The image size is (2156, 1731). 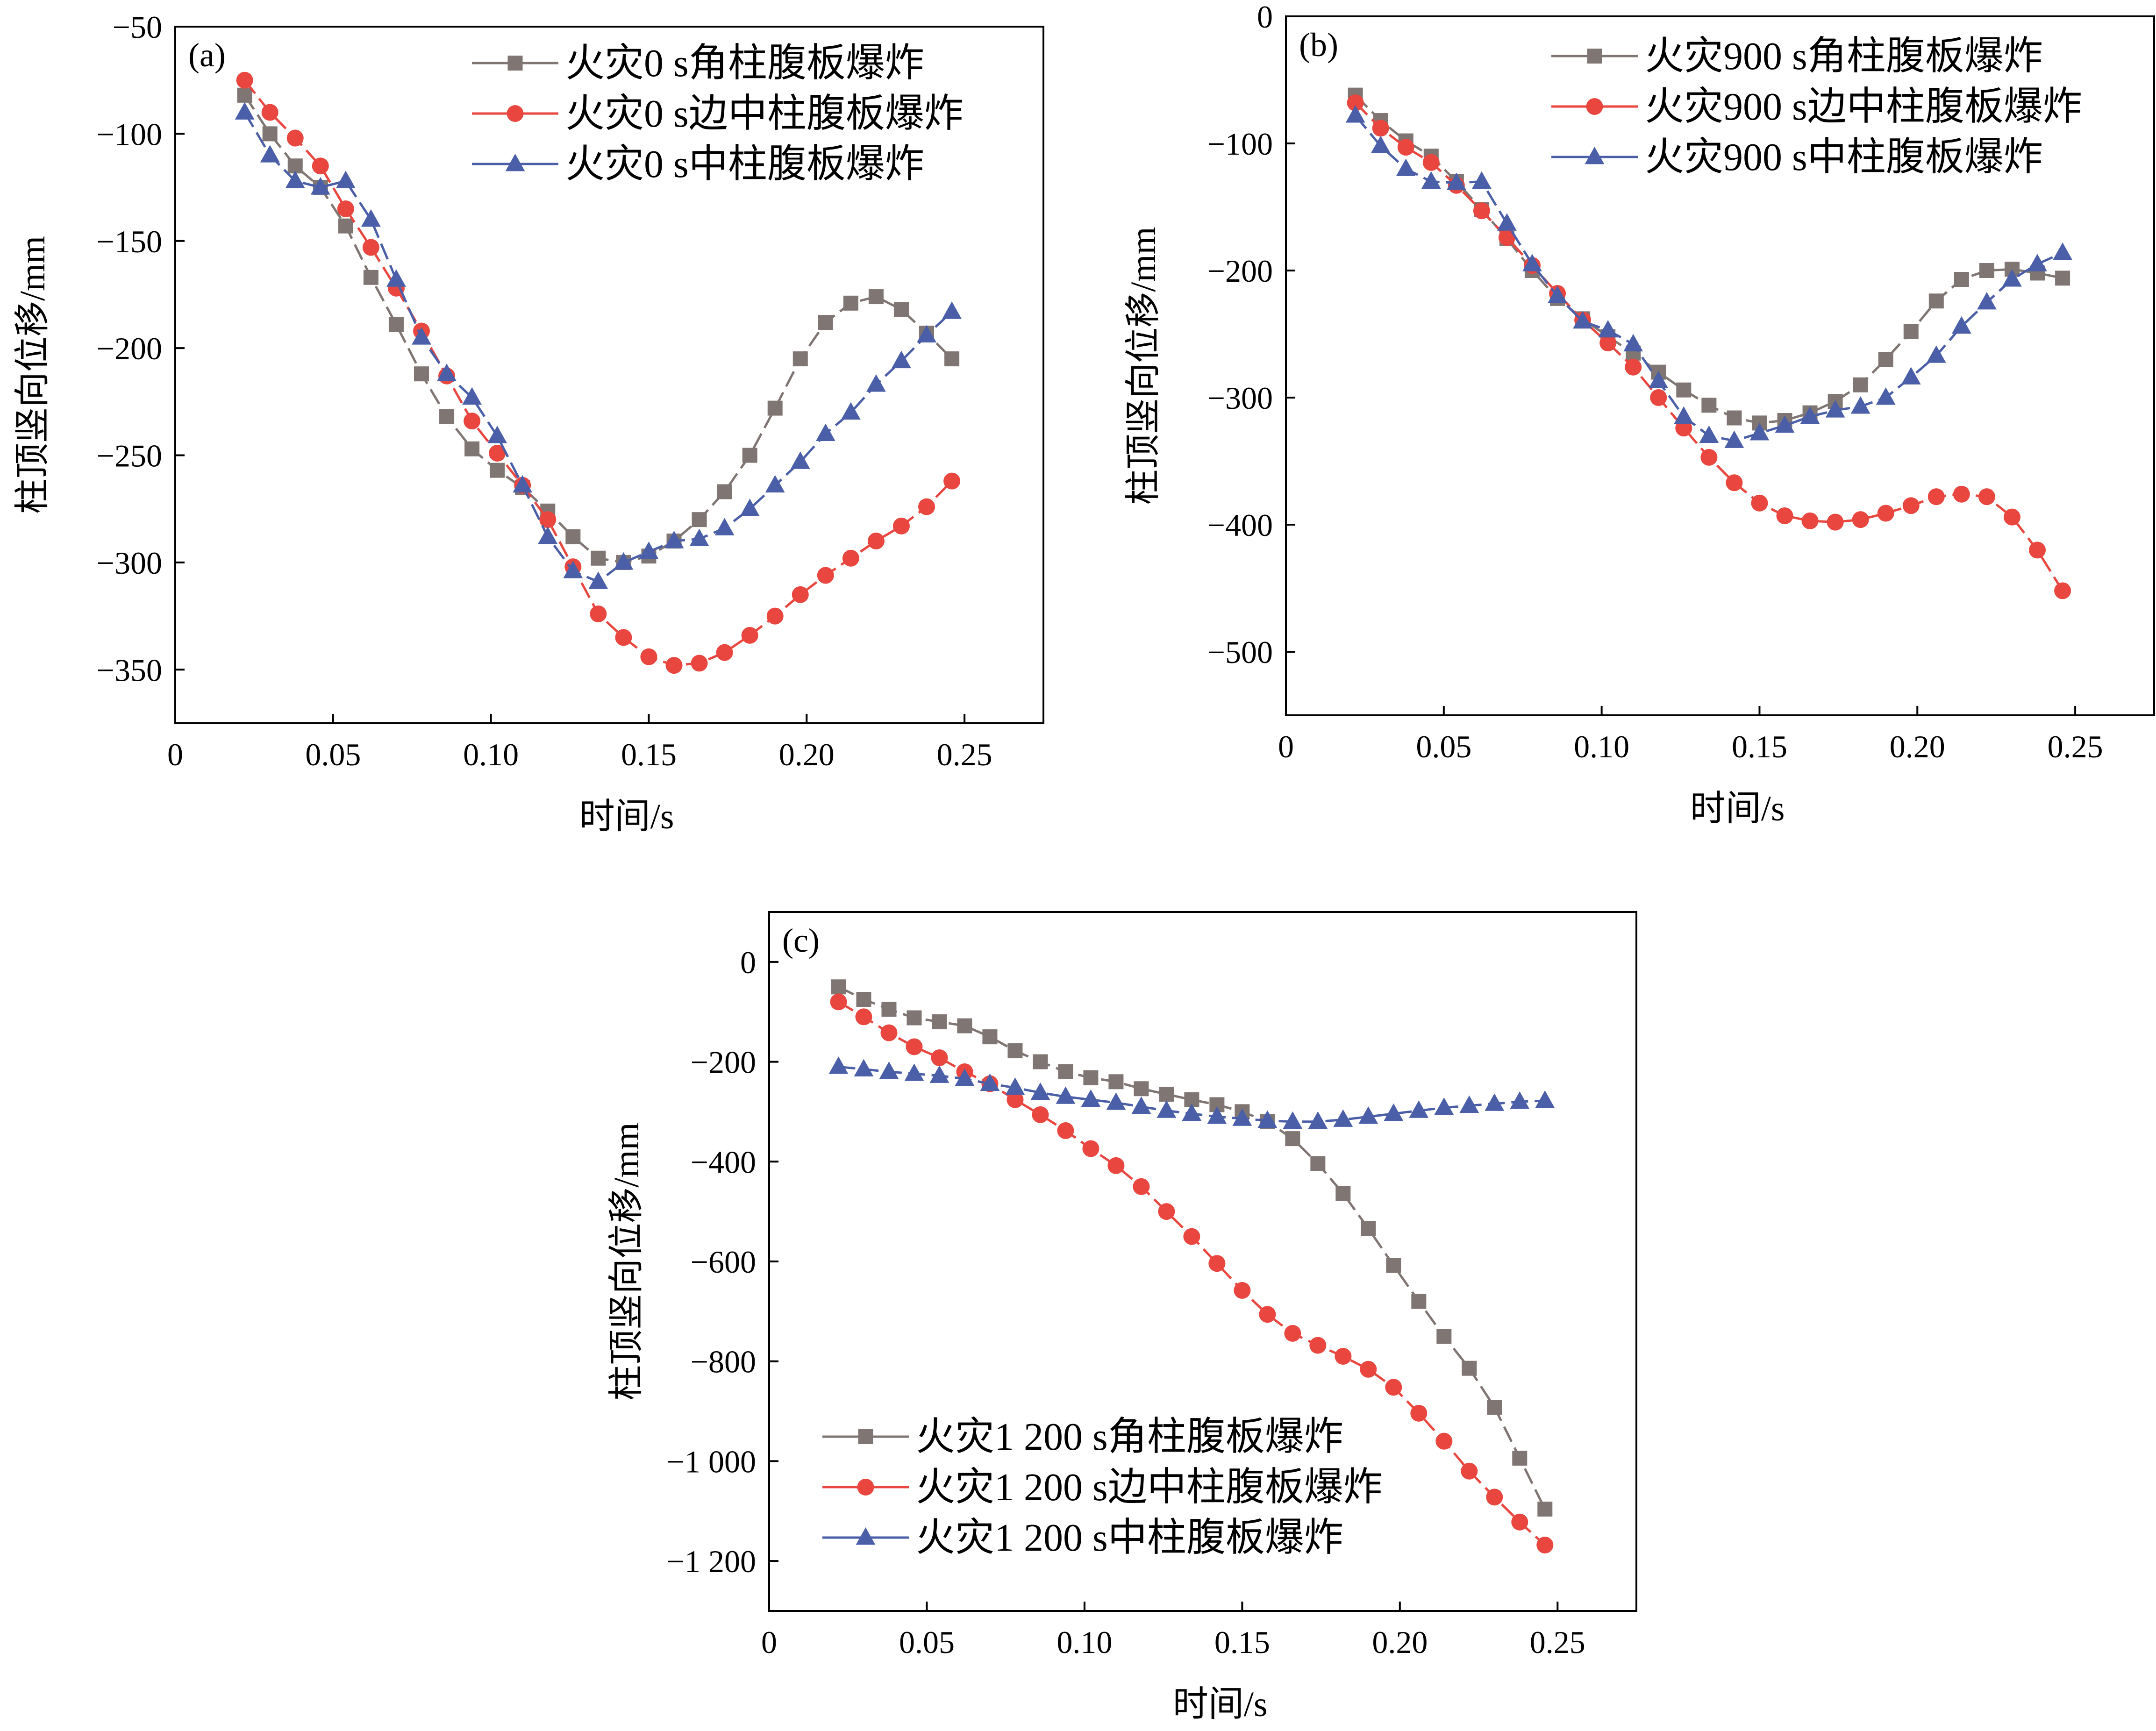 What do you see at coordinates (1129, 1437) in the screenshot?
I see `legend-label: 火灾1 200 s角柱腹板爆炸` at bounding box center [1129, 1437].